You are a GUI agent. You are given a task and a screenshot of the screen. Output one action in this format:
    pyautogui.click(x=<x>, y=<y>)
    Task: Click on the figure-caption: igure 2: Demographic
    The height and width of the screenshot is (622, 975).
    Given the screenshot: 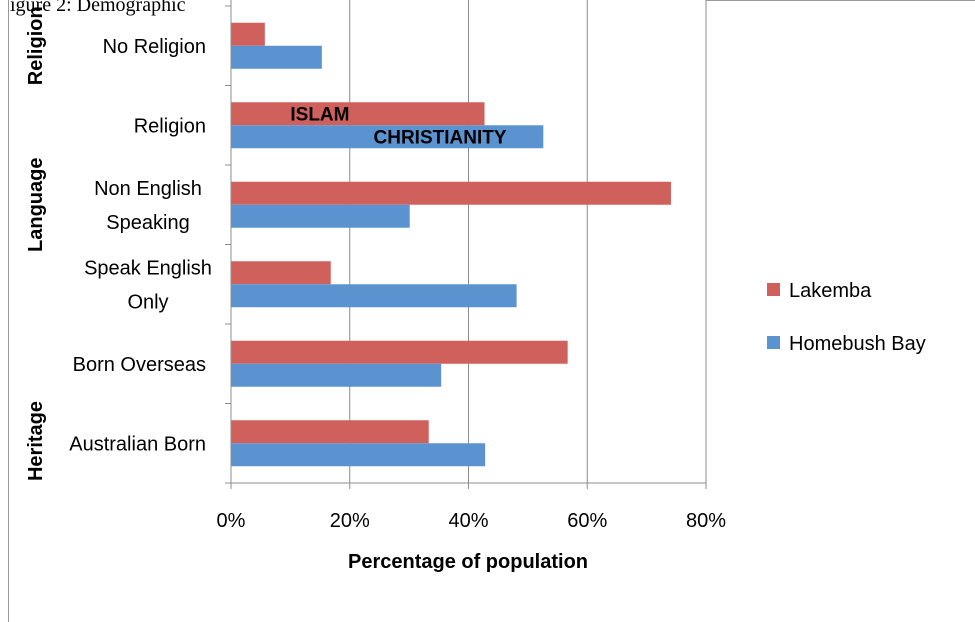 What is the action you would take?
    pyautogui.click(x=98, y=8)
    